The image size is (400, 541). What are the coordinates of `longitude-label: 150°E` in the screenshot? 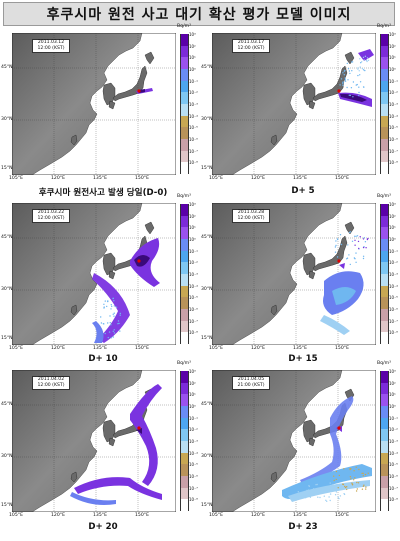 It's located at (342, 178).